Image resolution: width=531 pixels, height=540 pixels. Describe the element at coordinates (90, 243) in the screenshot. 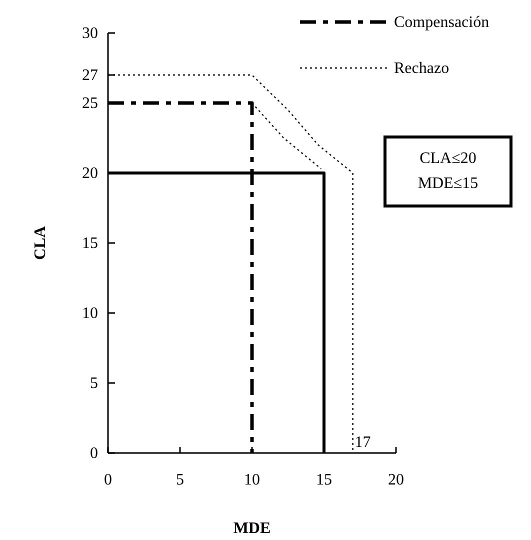

I see `y-tick-label: 15` at that location.